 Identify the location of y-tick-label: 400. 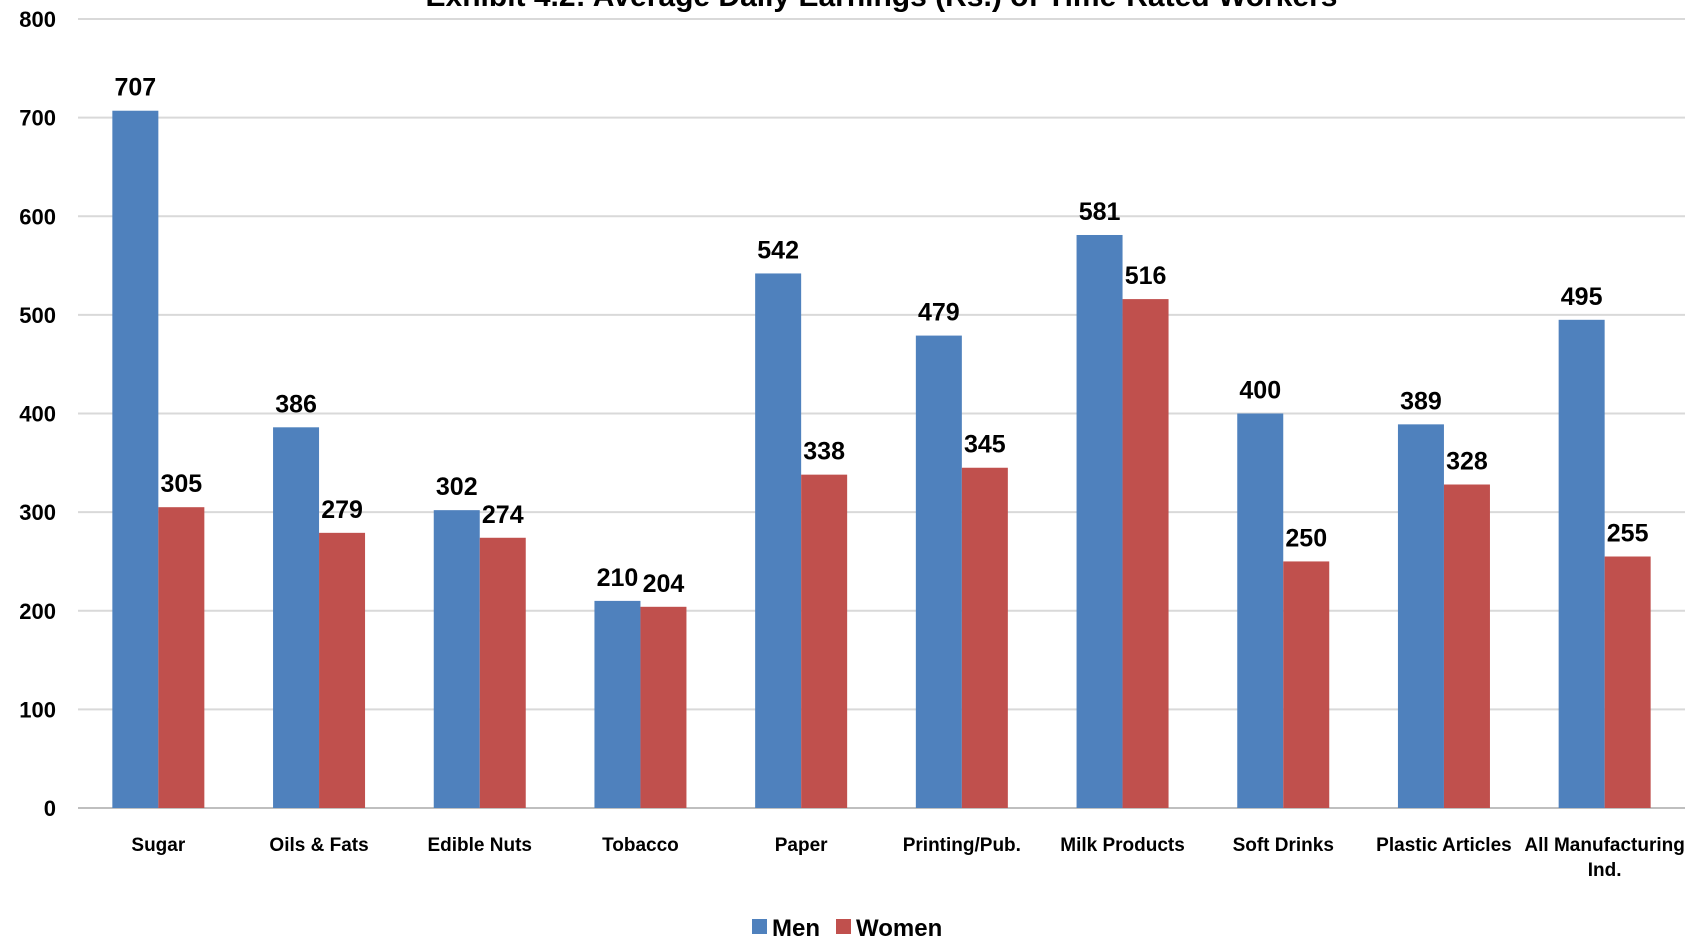
(37, 414).